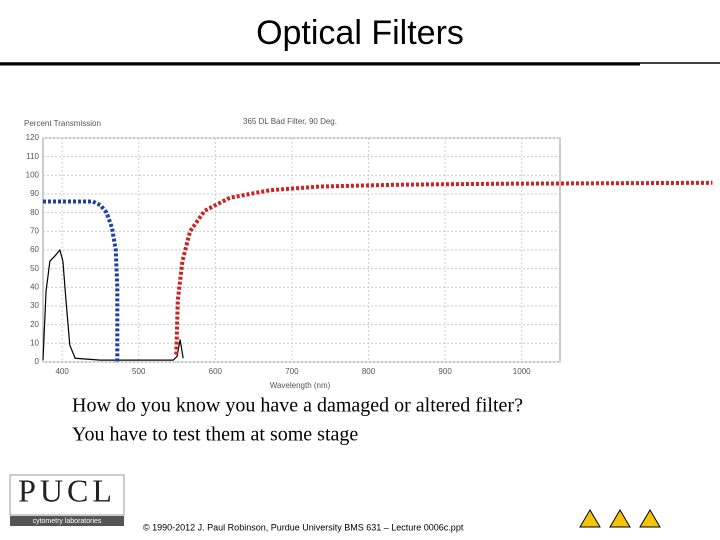 This screenshot has height=540, width=720. I want to click on y-tick-label: 70, so click(34, 230).